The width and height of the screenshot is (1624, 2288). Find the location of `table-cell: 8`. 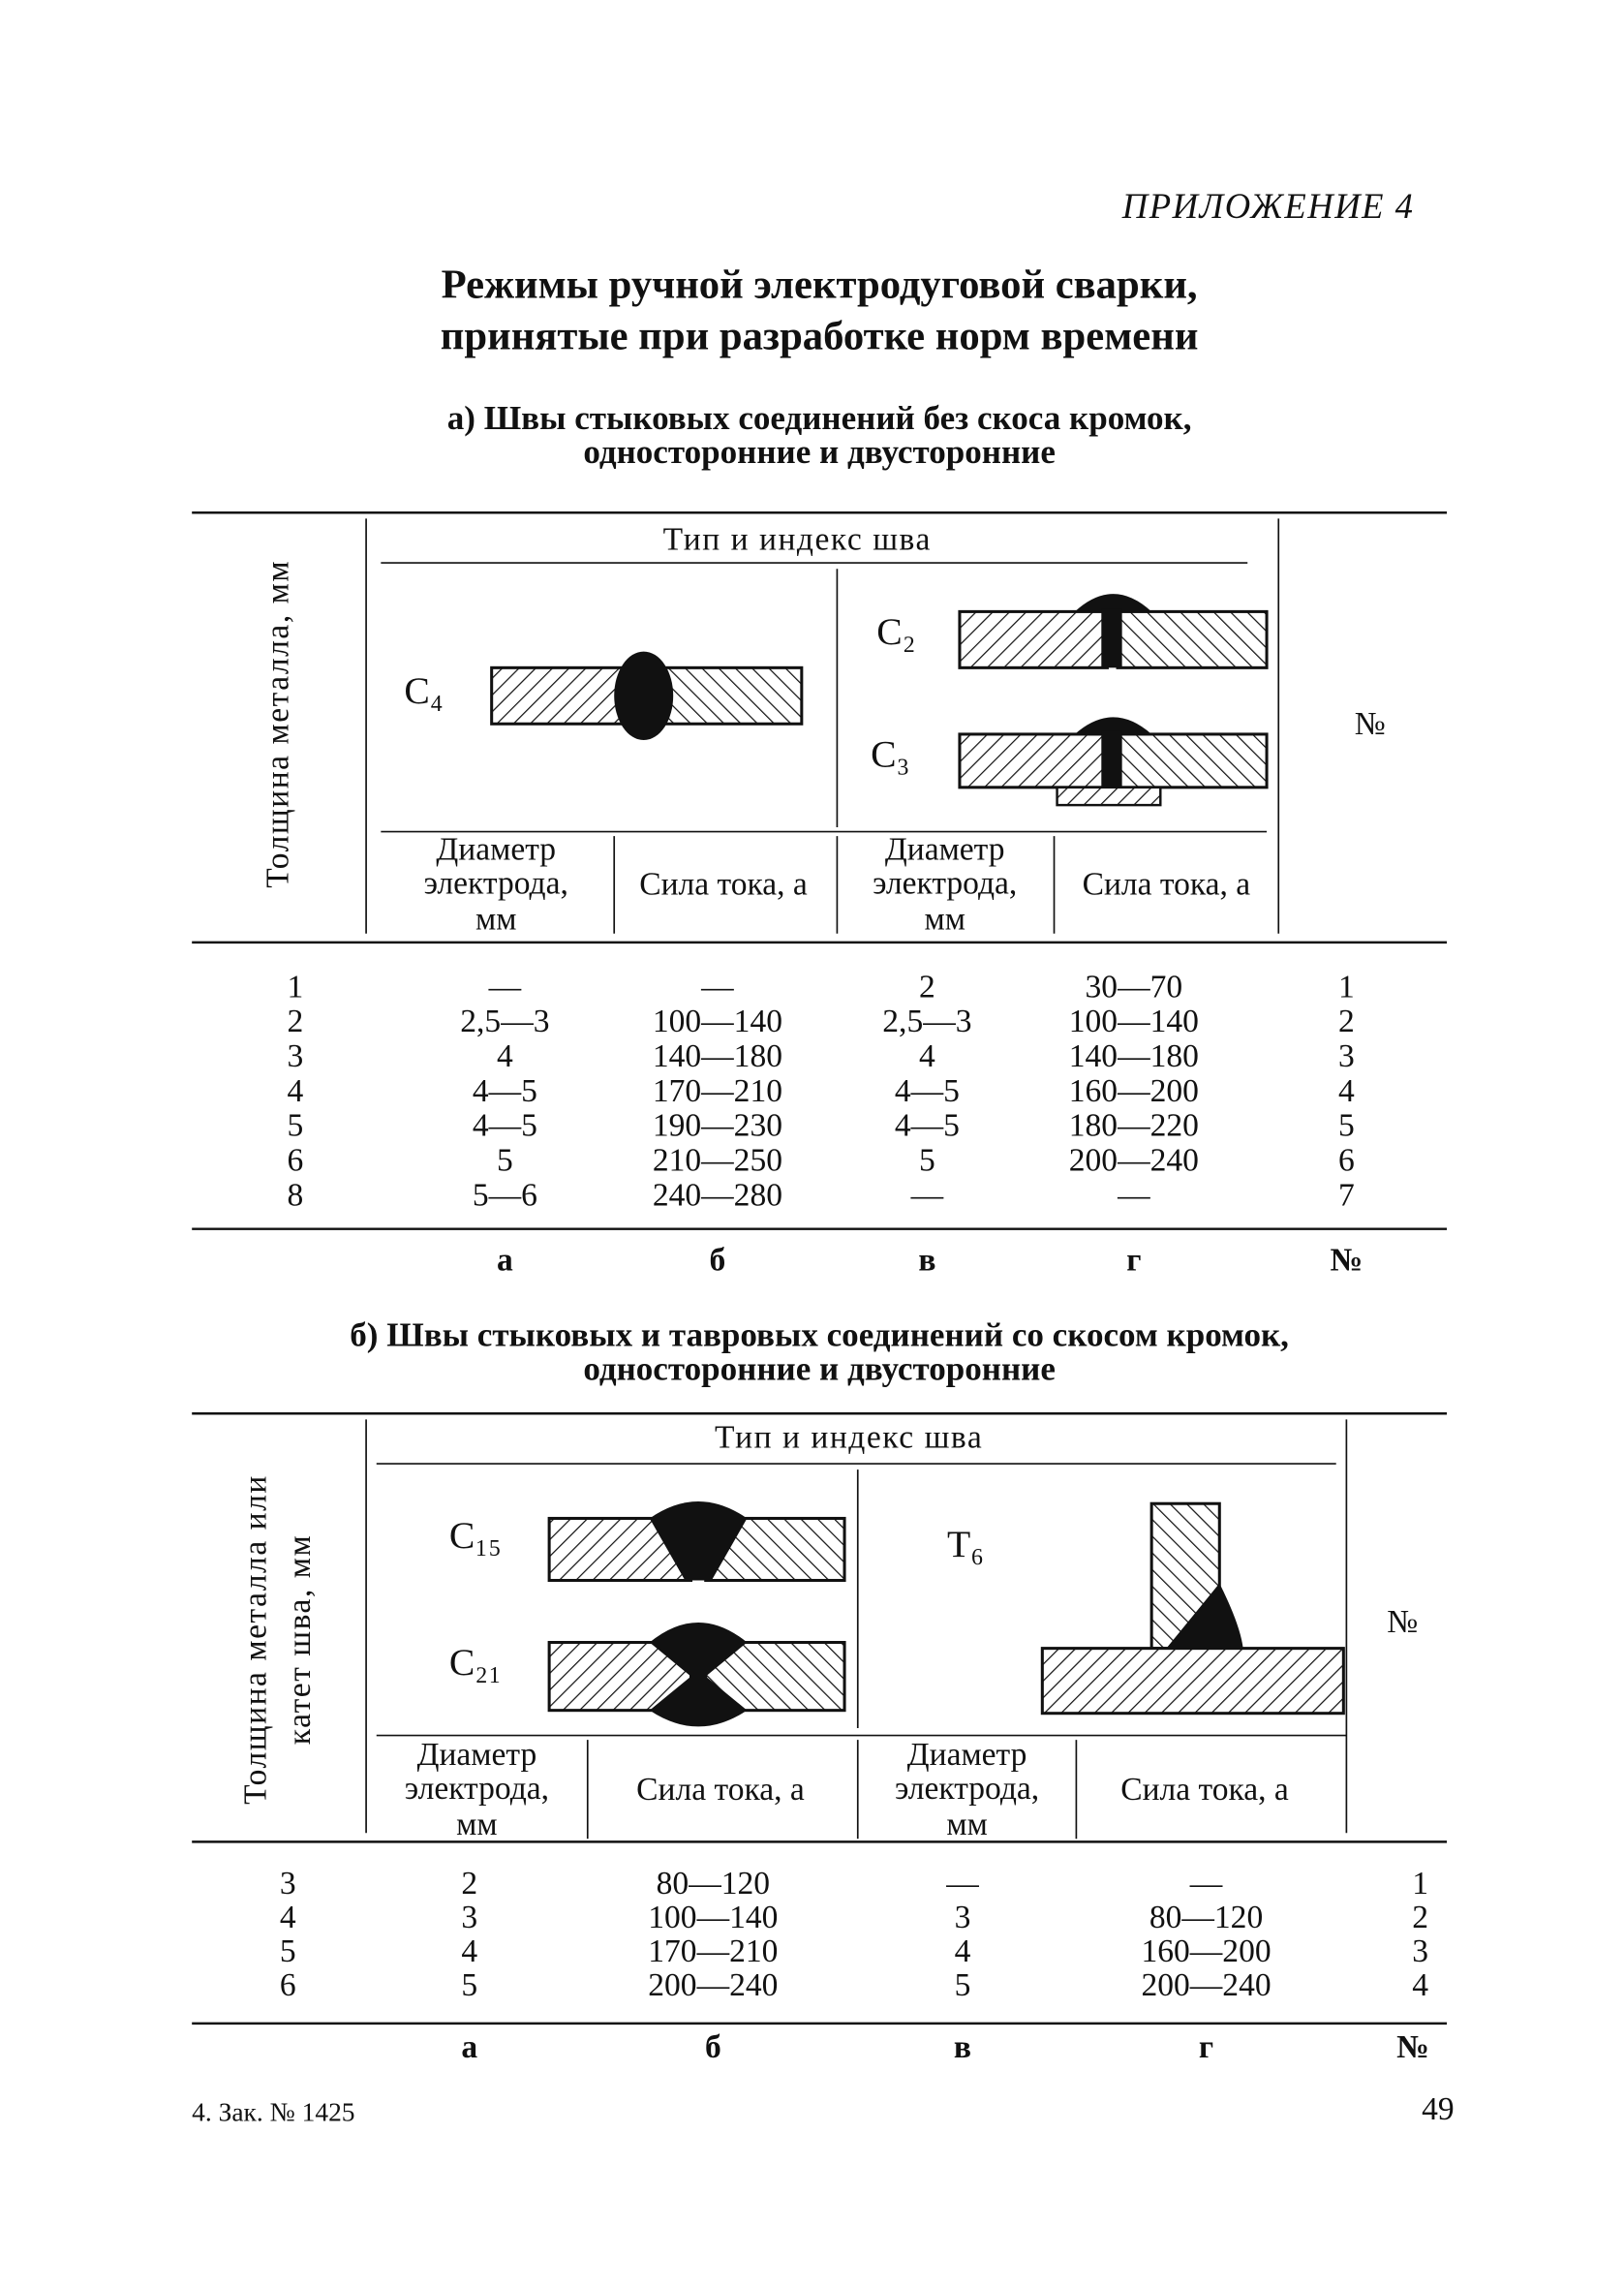

table-cell: 8 is located at coordinates (296, 1195).